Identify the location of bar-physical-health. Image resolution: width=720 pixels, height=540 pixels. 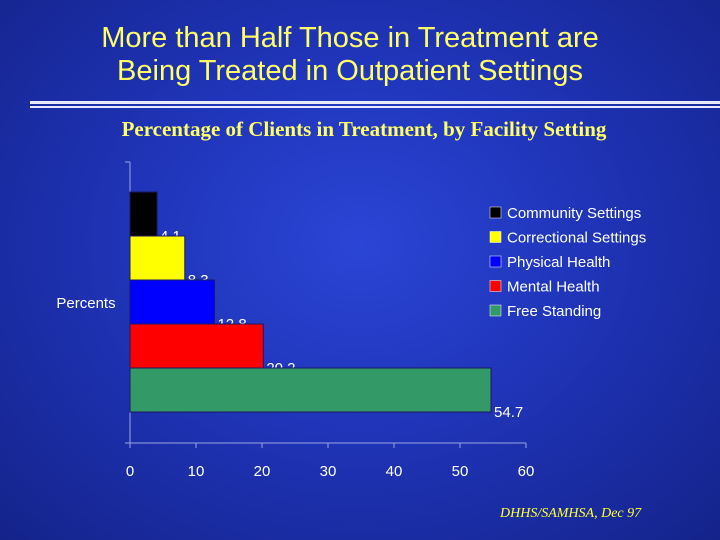
(172, 302).